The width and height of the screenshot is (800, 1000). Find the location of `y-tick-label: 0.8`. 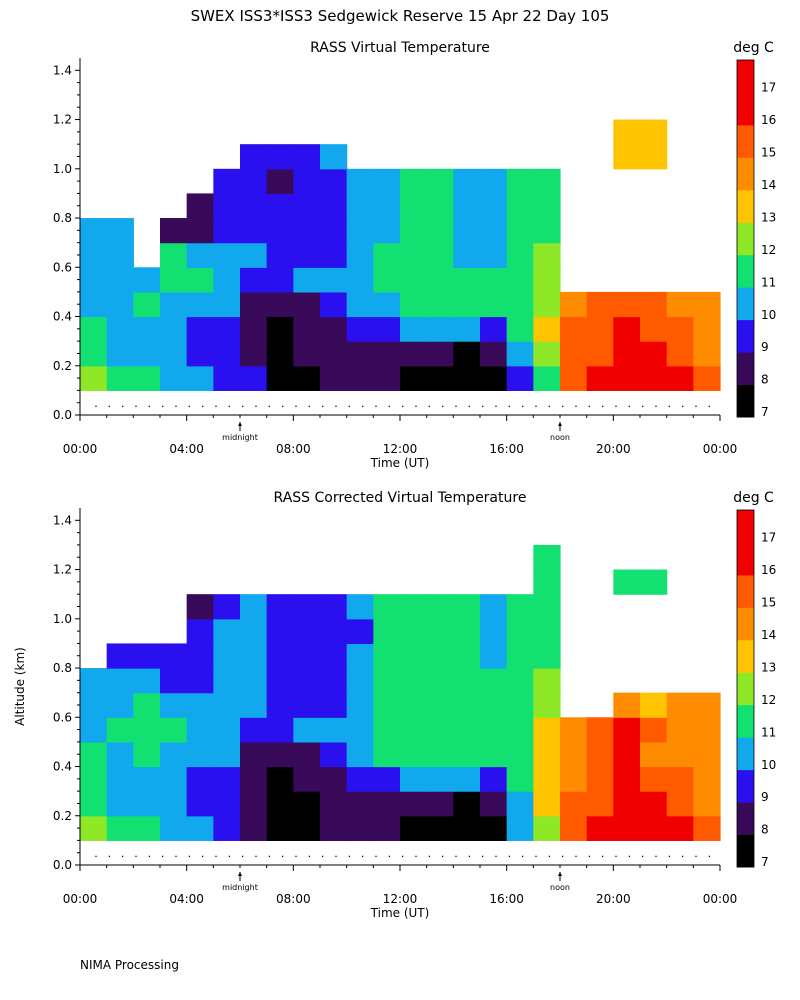

y-tick-label: 0.8 is located at coordinates (62, 218).